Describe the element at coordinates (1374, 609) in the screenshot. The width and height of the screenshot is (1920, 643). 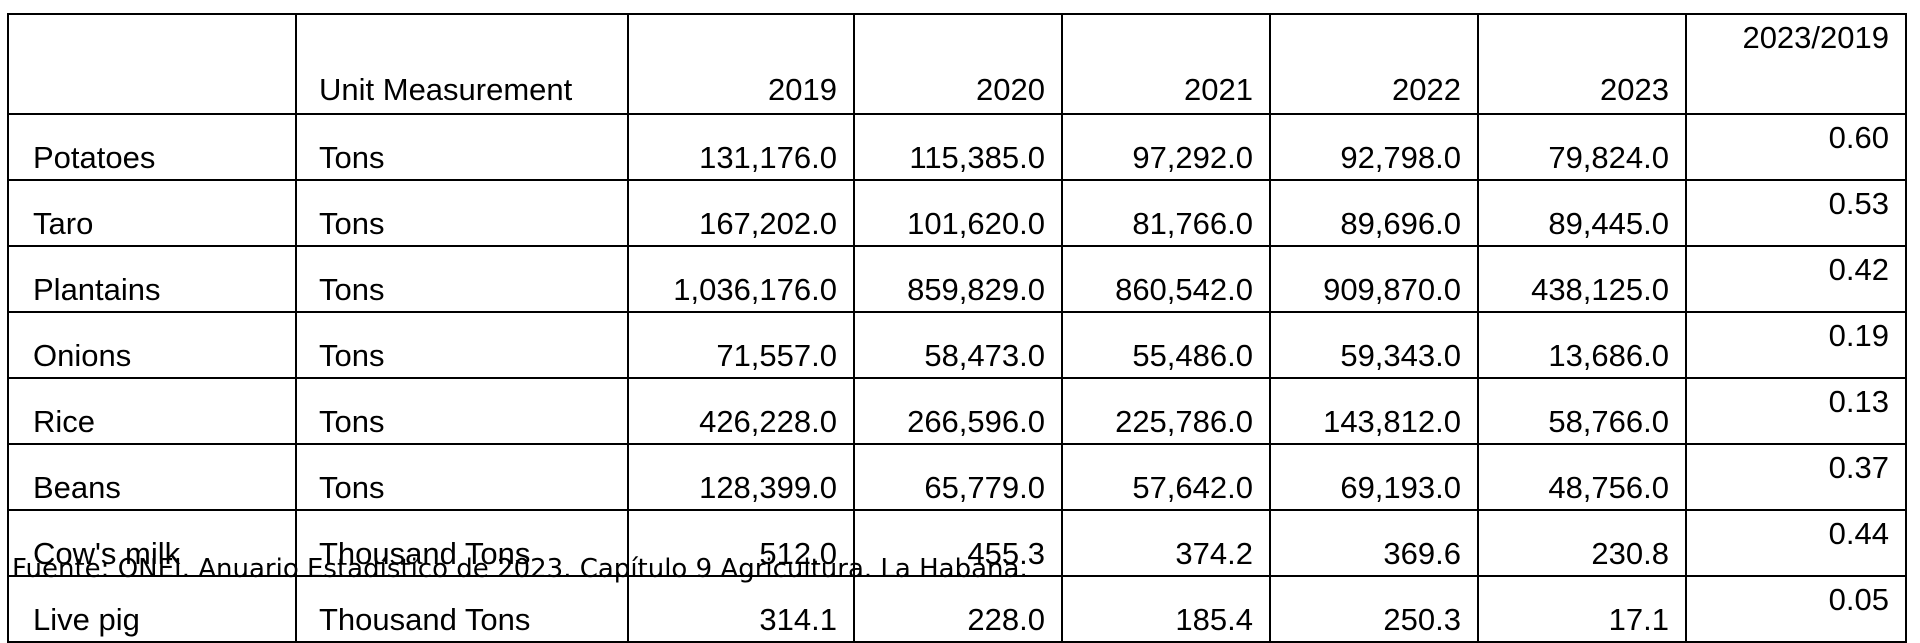
I see `cell-value-2022: 250.3` at that location.